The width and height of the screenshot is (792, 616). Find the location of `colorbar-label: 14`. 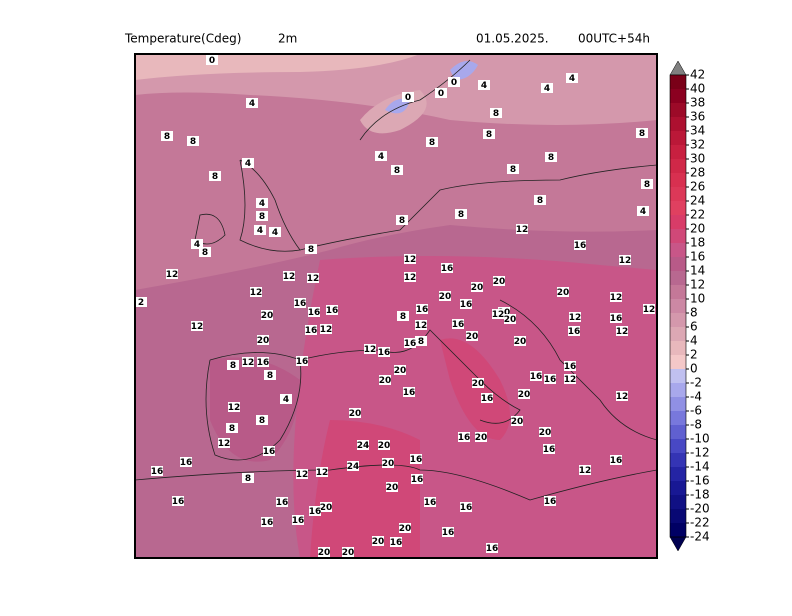

colorbar-label: 14 is located at coordinates (697, 271).